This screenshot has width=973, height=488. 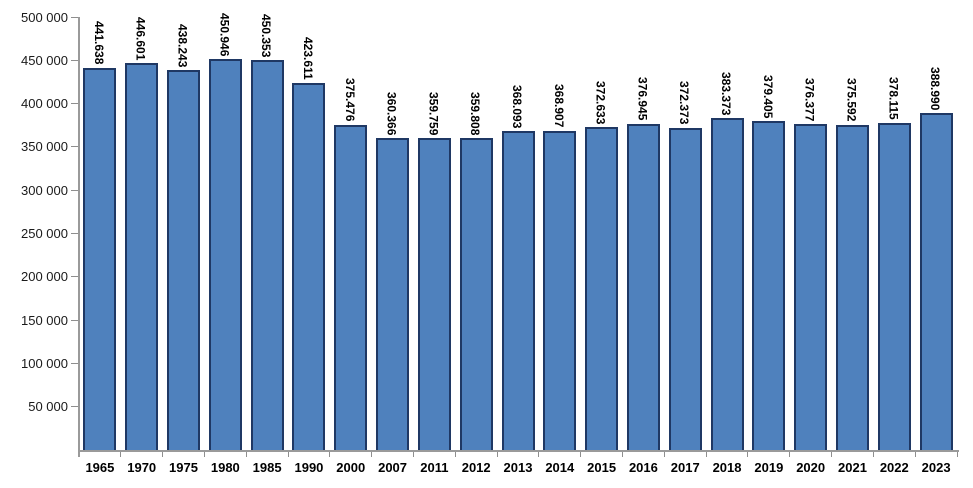 I want to click on x-tick-label-1990: 1990, so click(x=309, y=467).